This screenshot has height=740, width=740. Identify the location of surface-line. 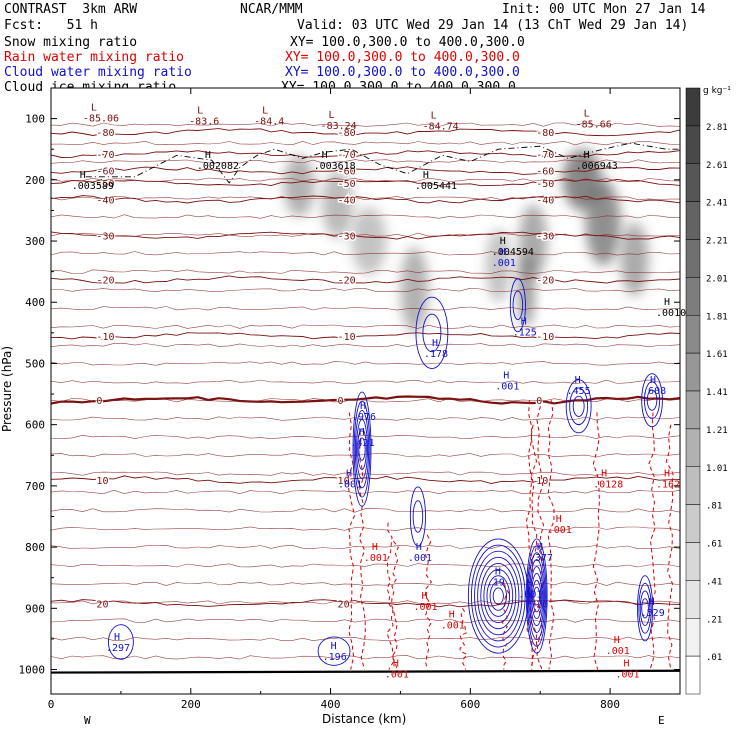
(365, 671).